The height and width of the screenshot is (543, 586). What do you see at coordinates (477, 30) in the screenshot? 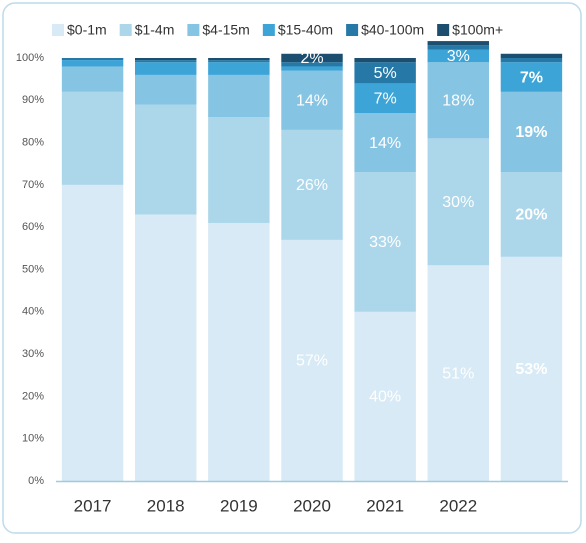
I see `legend-label: $100m+` at bounding box center [477, 30].